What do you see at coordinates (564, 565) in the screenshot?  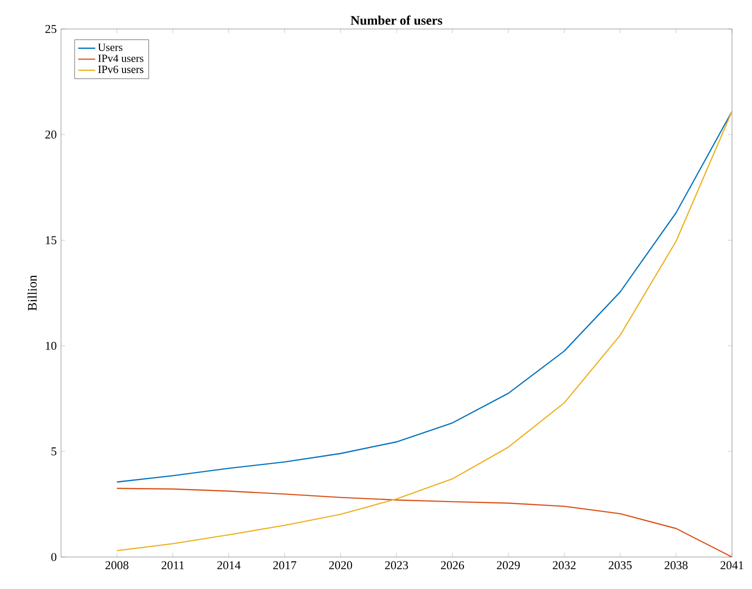 I see `x-tick-label: 2032` at bounding box center [564, 565].